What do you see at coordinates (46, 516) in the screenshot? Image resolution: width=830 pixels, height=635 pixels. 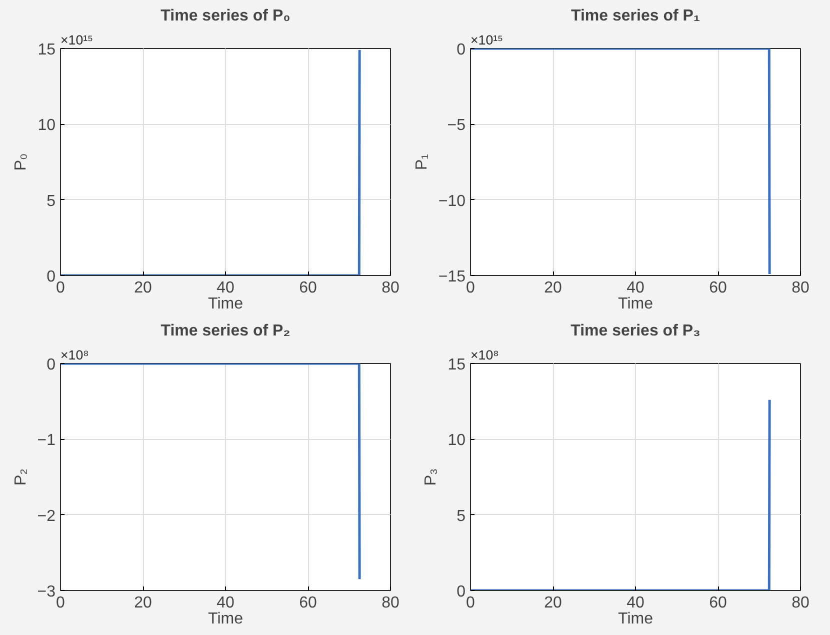 I see `y-tick-label: −2` at bounding box center [46, 516].